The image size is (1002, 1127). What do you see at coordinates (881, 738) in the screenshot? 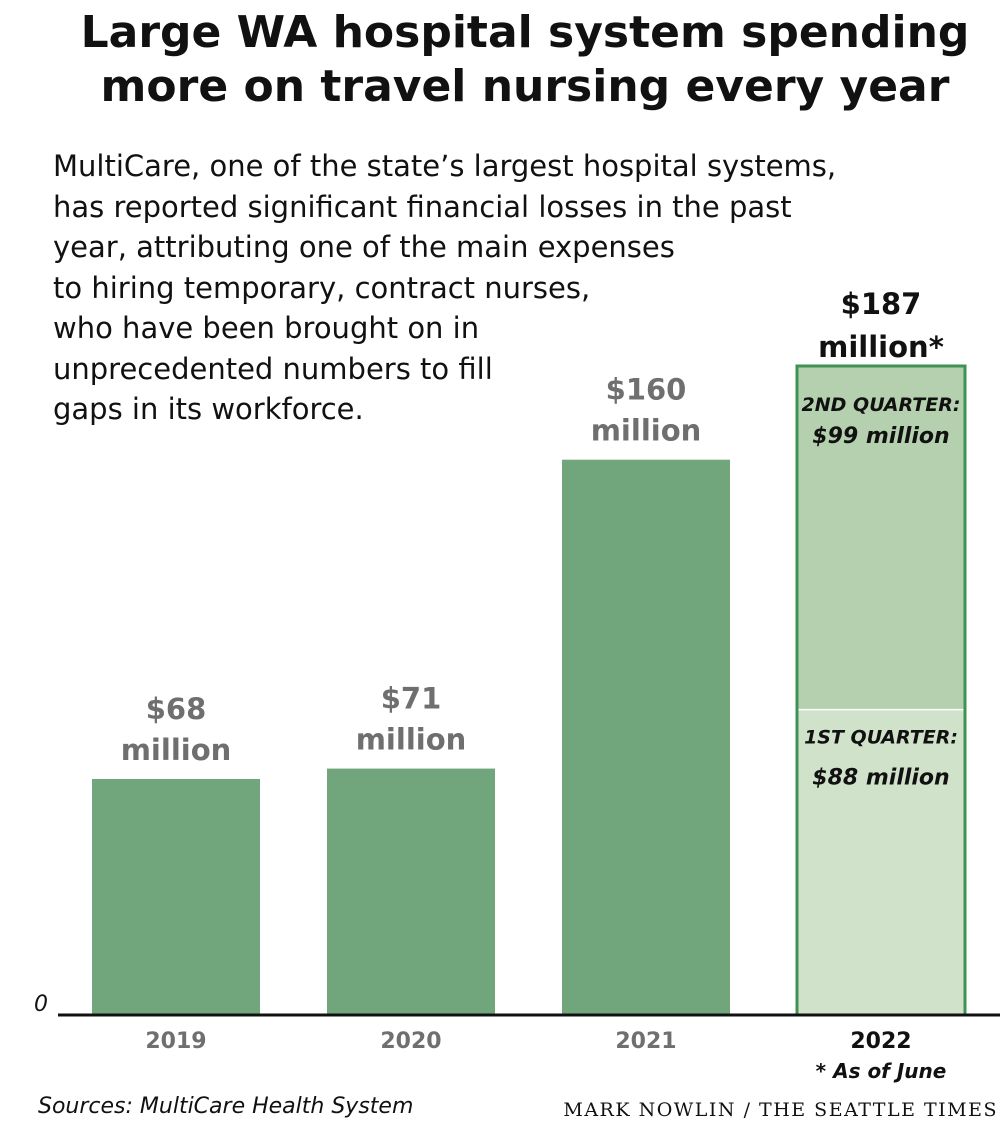
I see `q1-label: 1ST QUARTER:` at bounding box center [881, 738].